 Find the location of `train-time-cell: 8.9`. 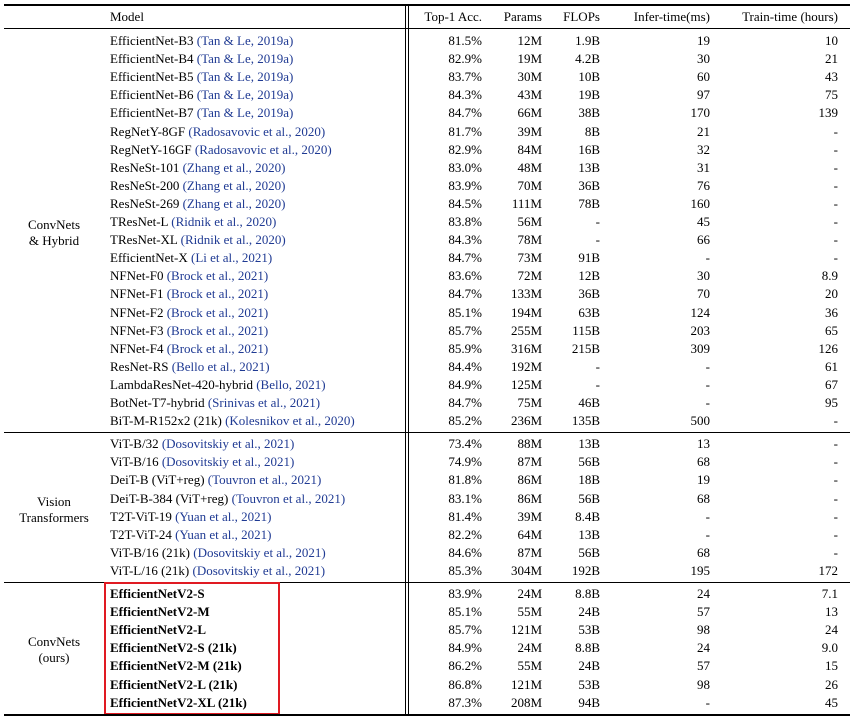

train-time-cell: 8.9 is located at coordinates (829, 275).